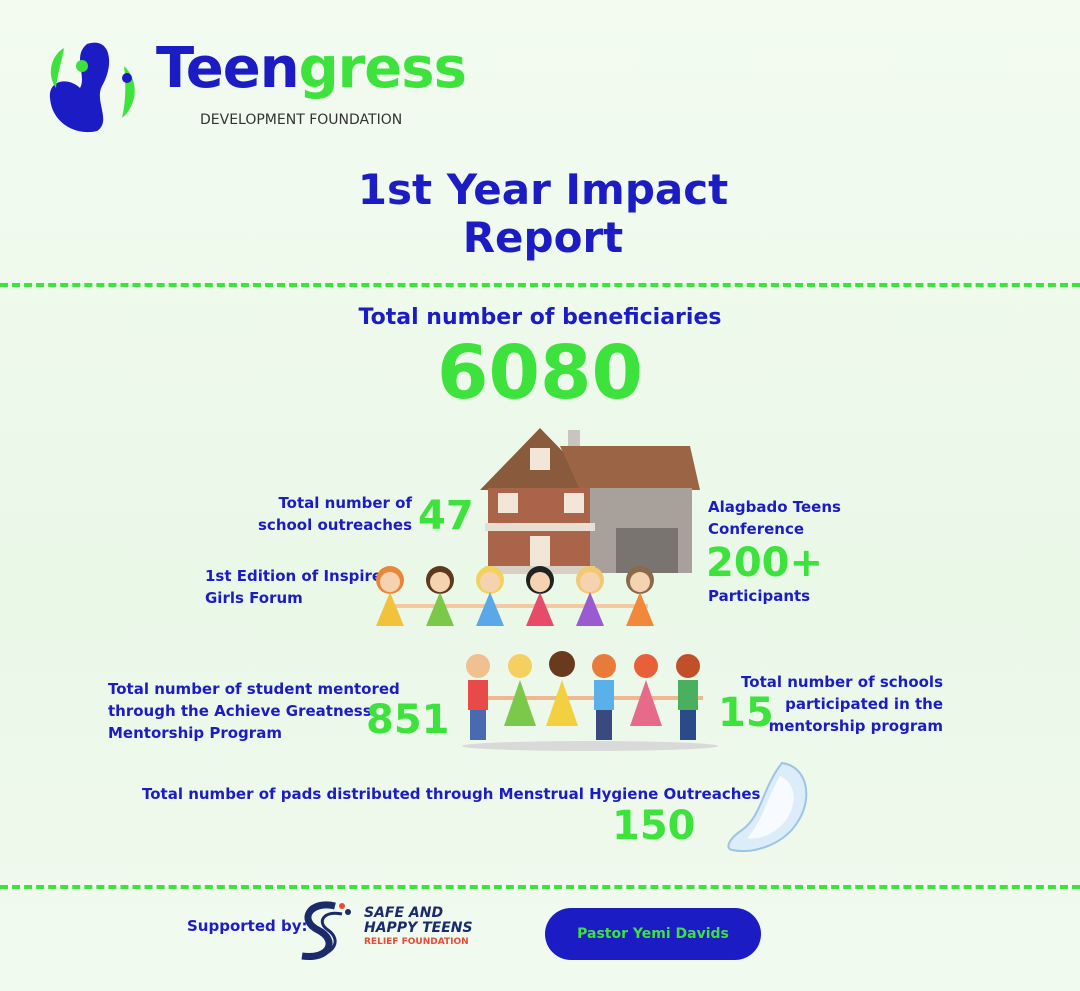 The width and height of the screenshot is (1080, 991). I want to click on sponsor-name: SAFE AND HAPPY TEENS RELIEF FOUNDATION, so click(418, 927).